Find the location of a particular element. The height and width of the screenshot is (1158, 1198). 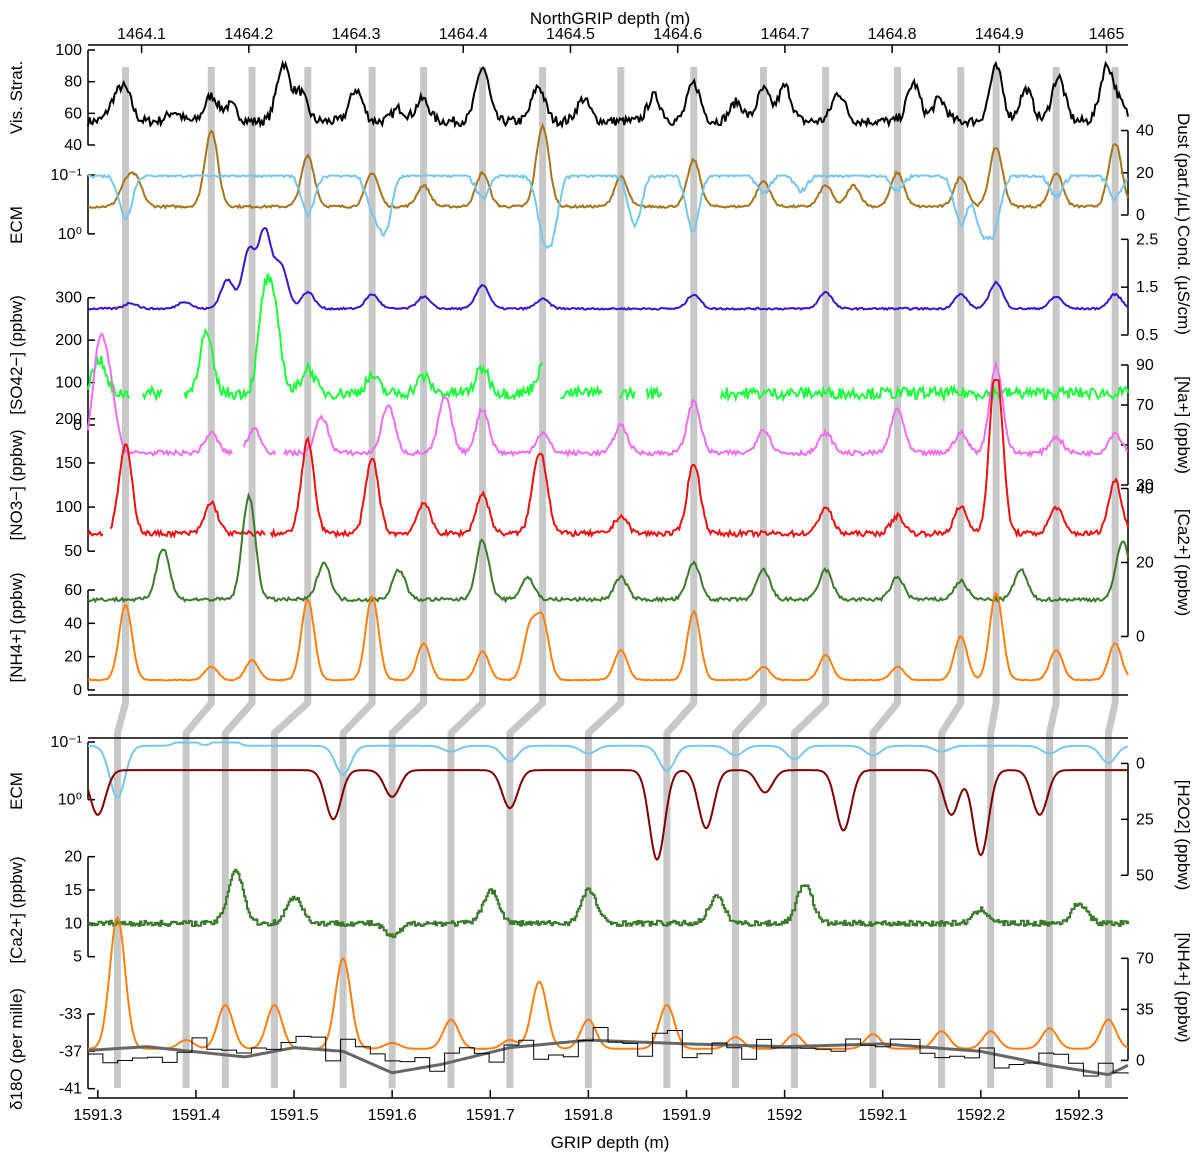

grip-yaxis-4: -41 -37 -33 is located at coordinates (77, 1052).